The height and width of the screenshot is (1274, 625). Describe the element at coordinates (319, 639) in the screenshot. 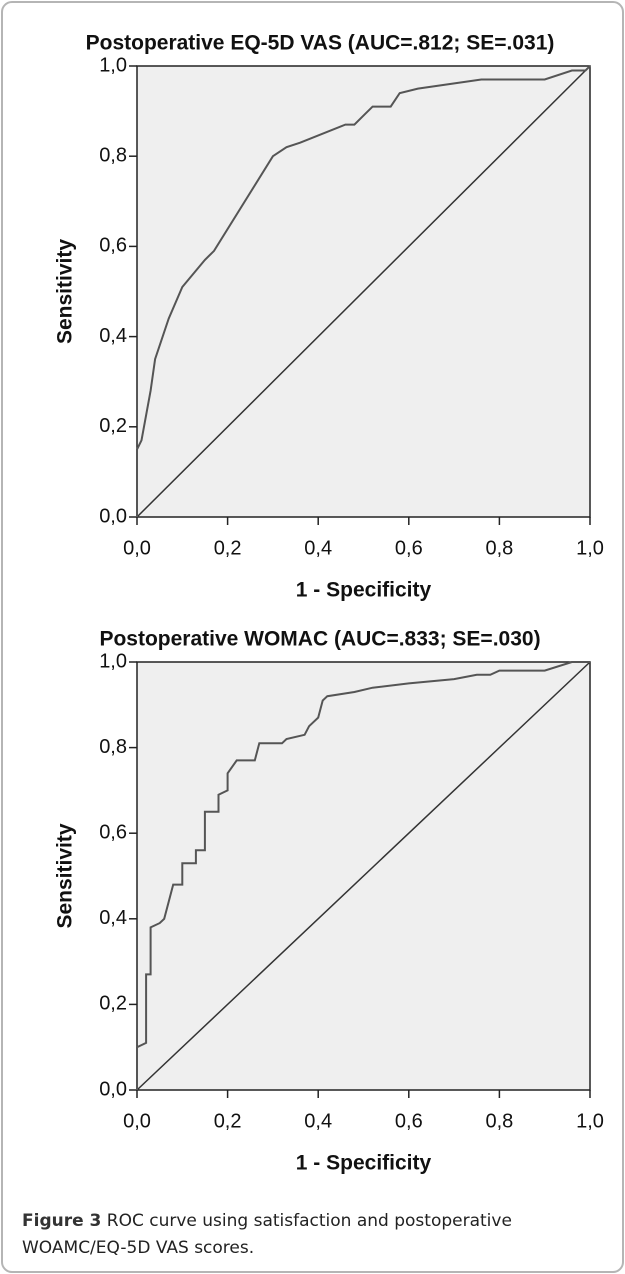

I see `chart-title: Postoperative WOMAC (AUC=.833; SE=.030)` at that location.